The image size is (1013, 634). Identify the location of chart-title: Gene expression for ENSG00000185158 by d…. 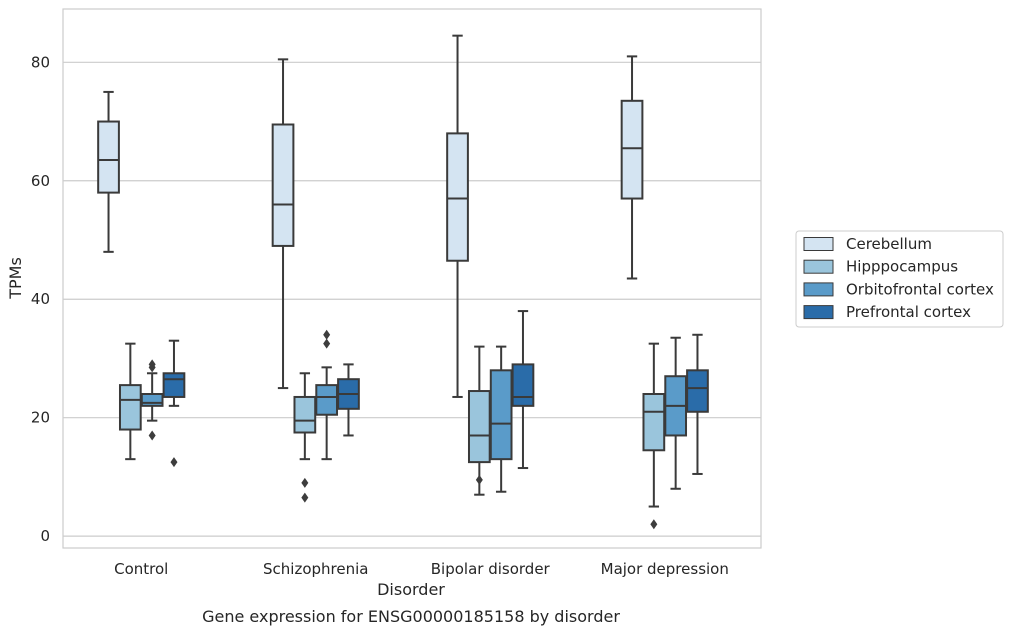
(411, 616).